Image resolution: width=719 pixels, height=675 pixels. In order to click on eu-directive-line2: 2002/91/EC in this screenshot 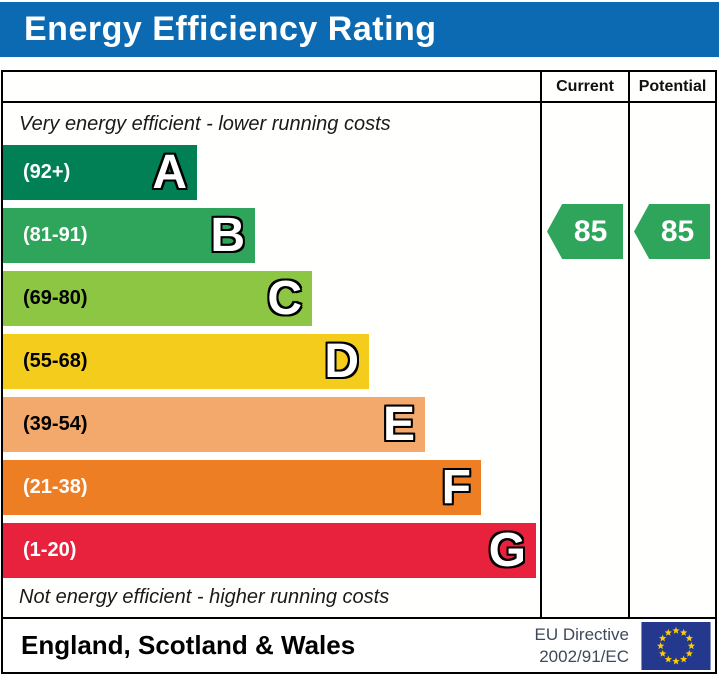, I will do `click(584, 656)`.